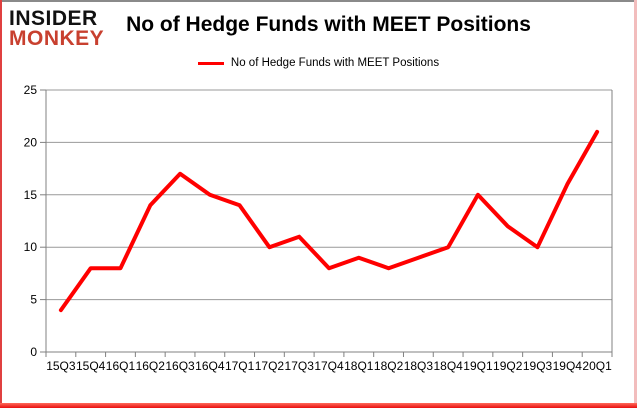 This screenshot has height=408, width=637. I want to click on x-axis-label: 19Q4, so click(568, 366).